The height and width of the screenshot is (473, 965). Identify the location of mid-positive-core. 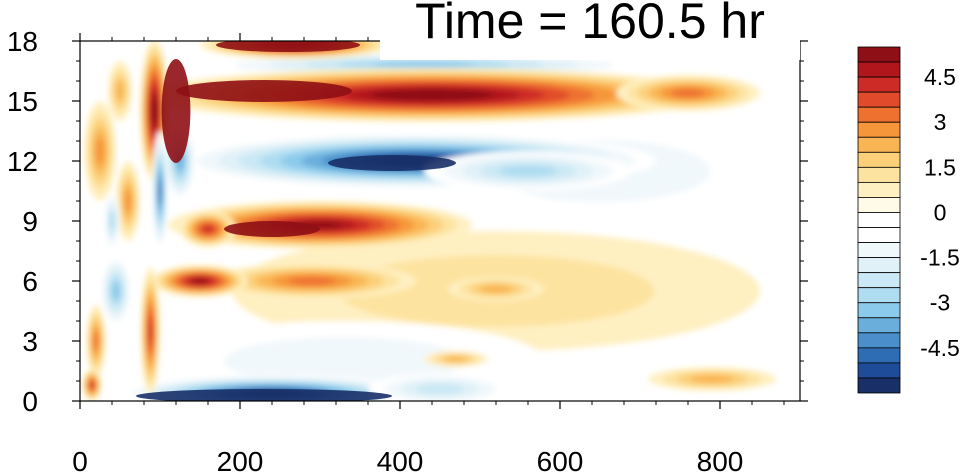
(272, 229).